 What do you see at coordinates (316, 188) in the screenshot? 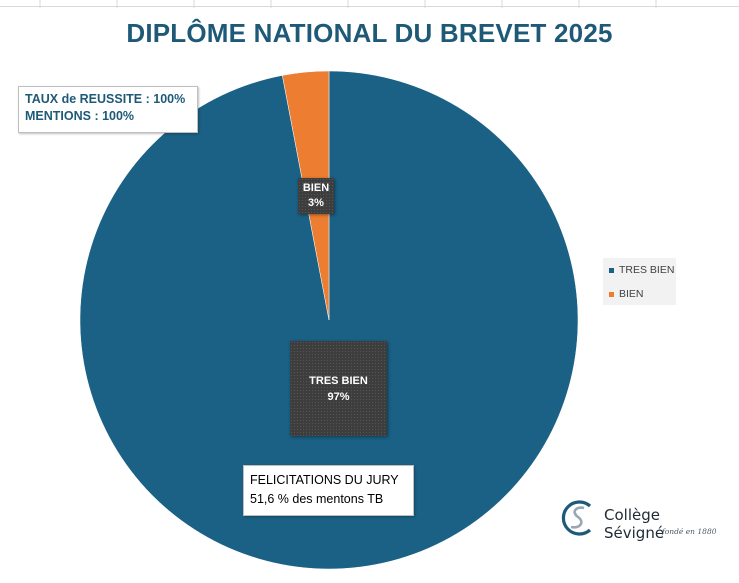
I see `data-label-bien-name: BIEN` at bounding box center [316, 188].